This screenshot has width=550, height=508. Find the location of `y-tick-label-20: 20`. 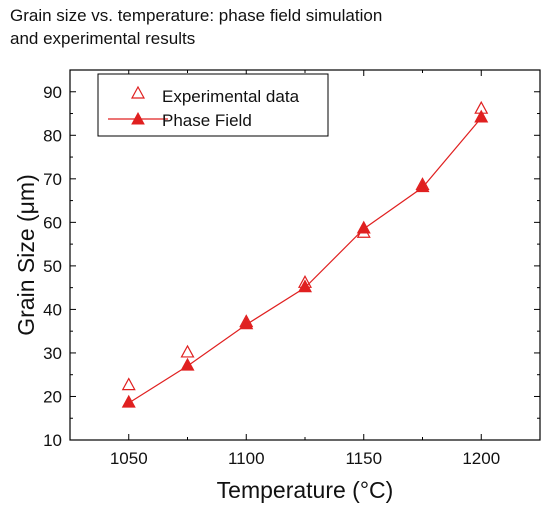

y-tick-label-20: 20 is located at coordinates (52, 396).